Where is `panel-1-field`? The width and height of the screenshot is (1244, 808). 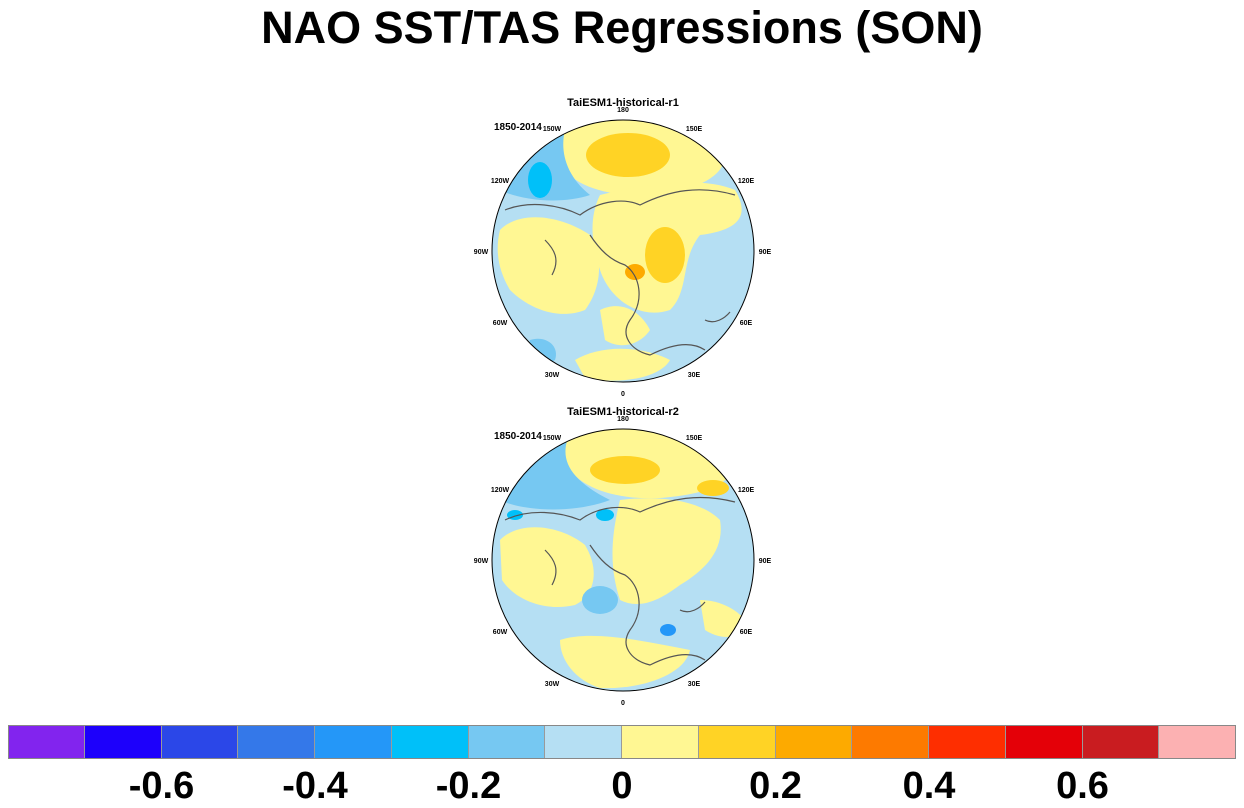
panel-1-field is located at coordinates (623, 251).